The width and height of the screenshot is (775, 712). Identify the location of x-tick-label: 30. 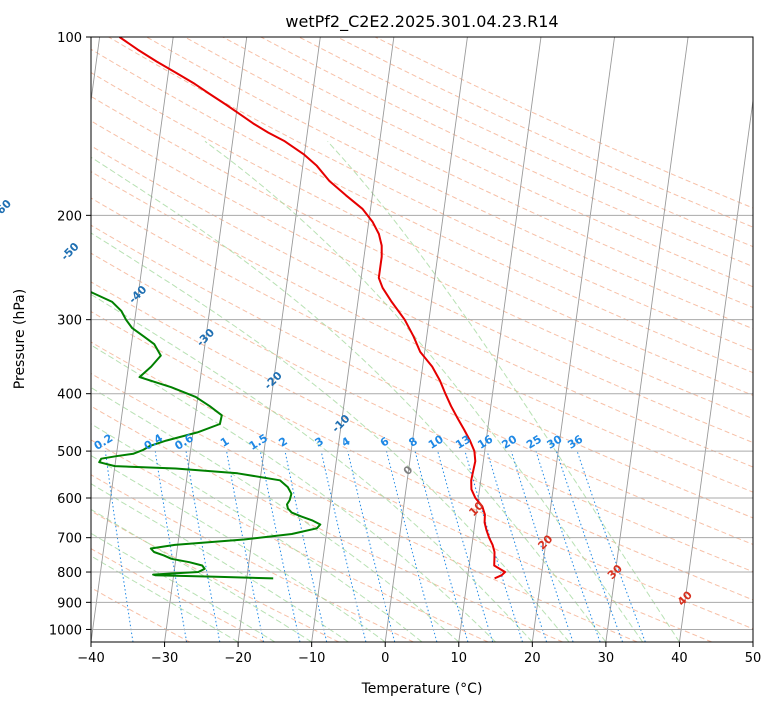
(606, 658).